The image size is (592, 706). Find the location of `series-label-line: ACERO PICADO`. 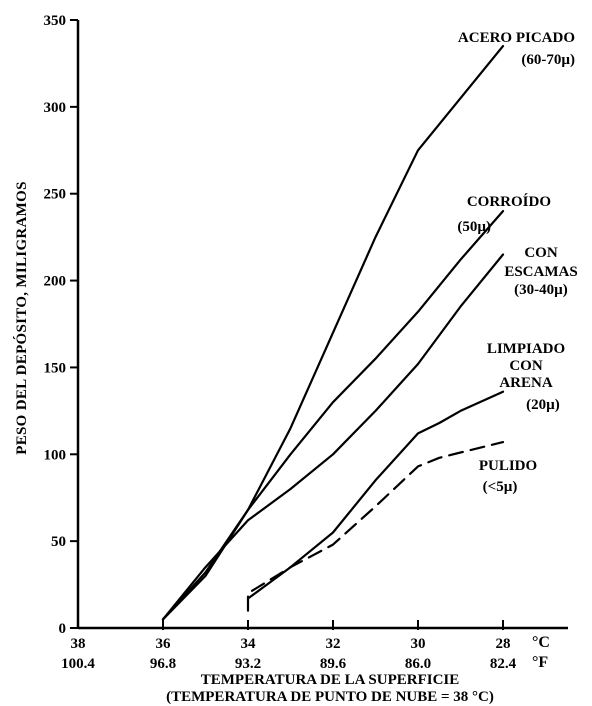

series-label-line: ACERO PICADO is located at coordinates (516, 38).